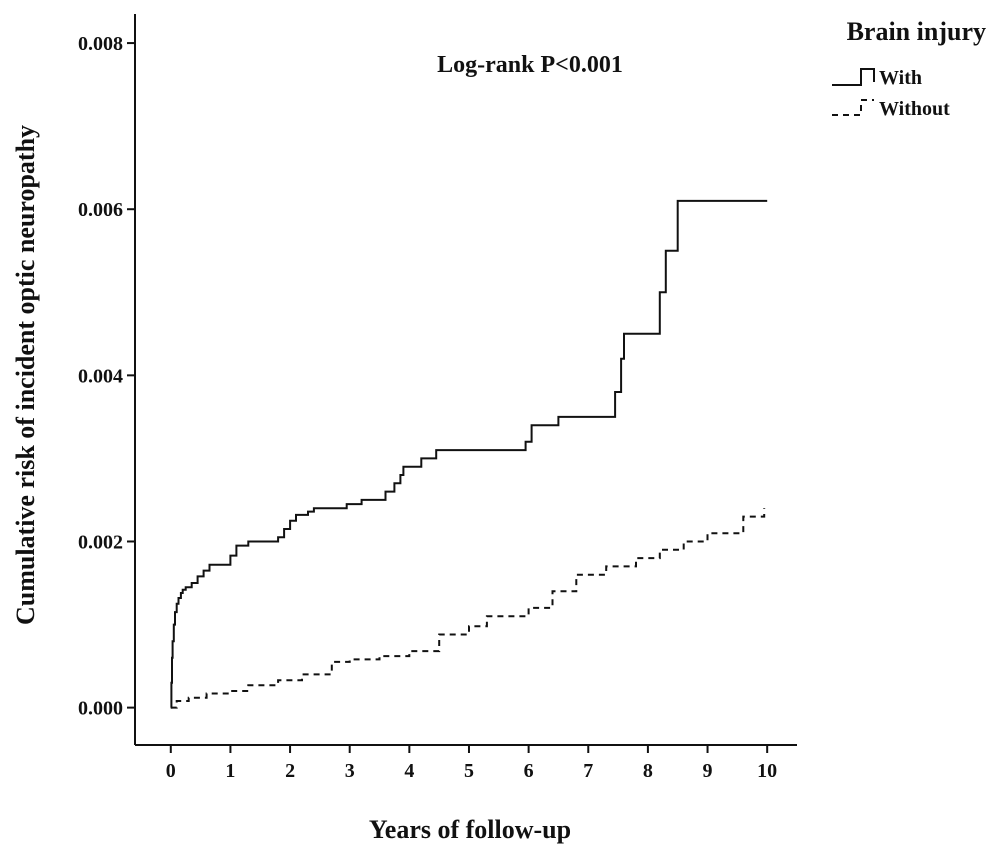  Describe the element at coordinates (468, 608) in the screenshot. I see `series-line-without` at that location.